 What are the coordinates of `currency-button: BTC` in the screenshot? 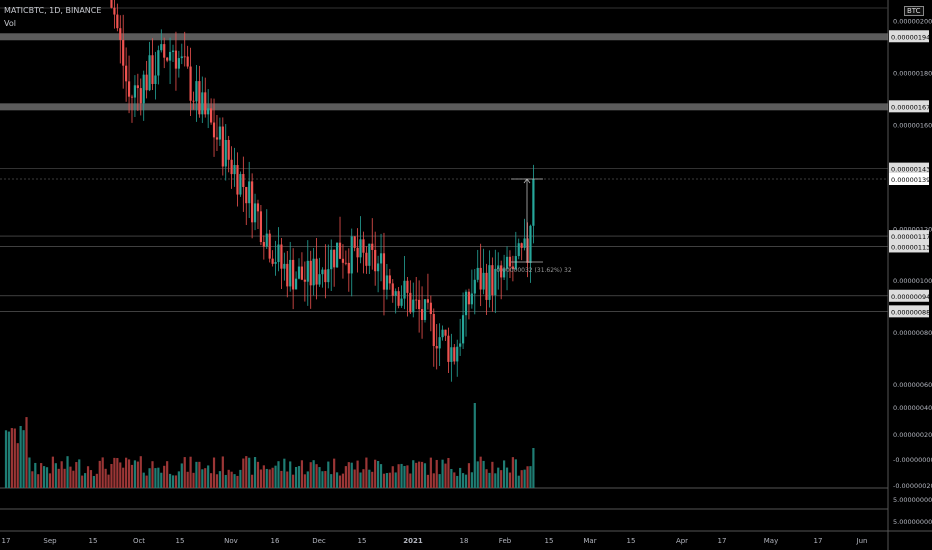 It's located at (914, 11).